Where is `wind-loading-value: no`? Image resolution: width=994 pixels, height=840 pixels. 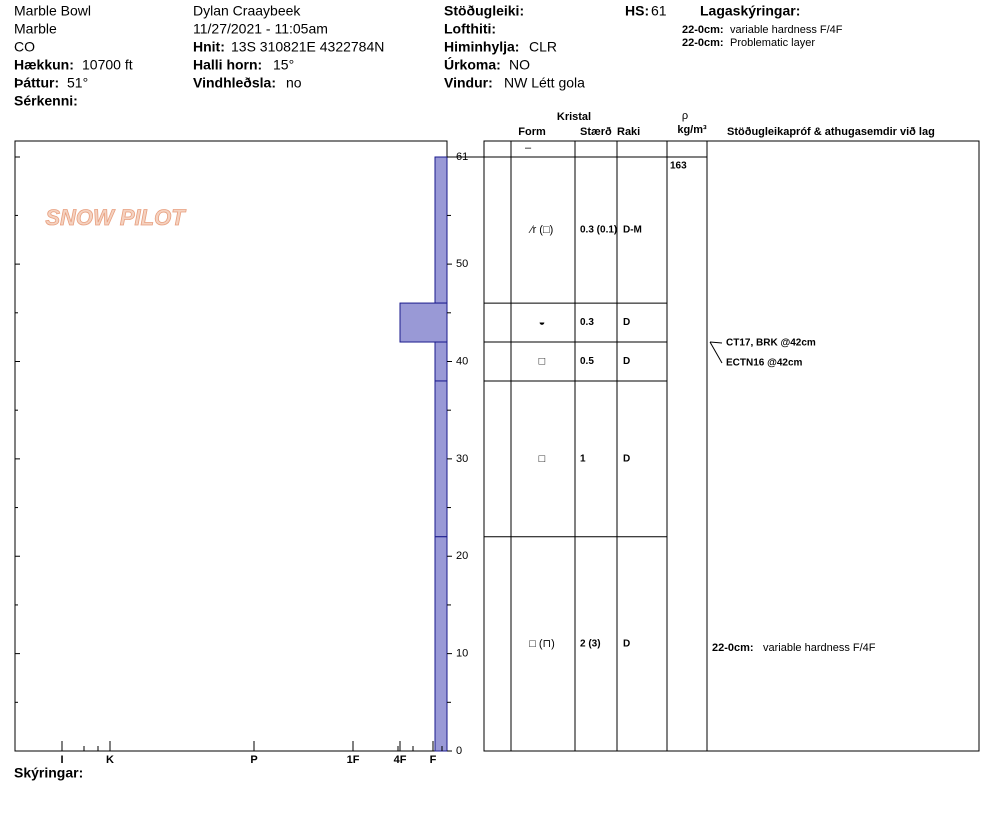 wind-loading-value: no is located at coordinates (294, 83).